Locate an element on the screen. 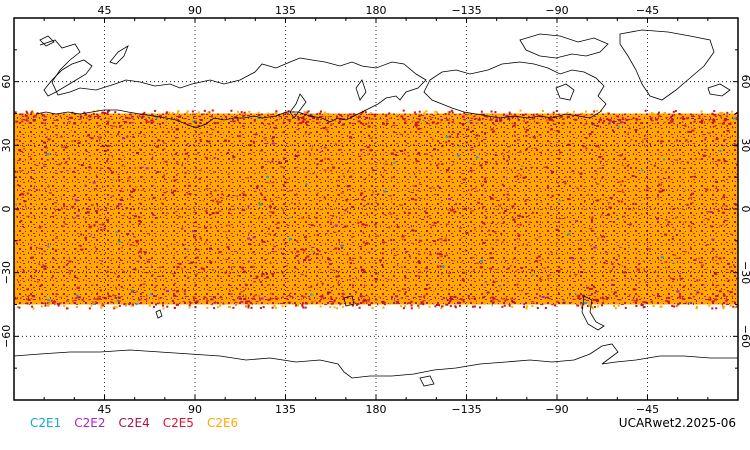 Image resolution: width=750 pixels, height=450 pixels. lon-tick-label: 180 is located at coordinates (376, 10).